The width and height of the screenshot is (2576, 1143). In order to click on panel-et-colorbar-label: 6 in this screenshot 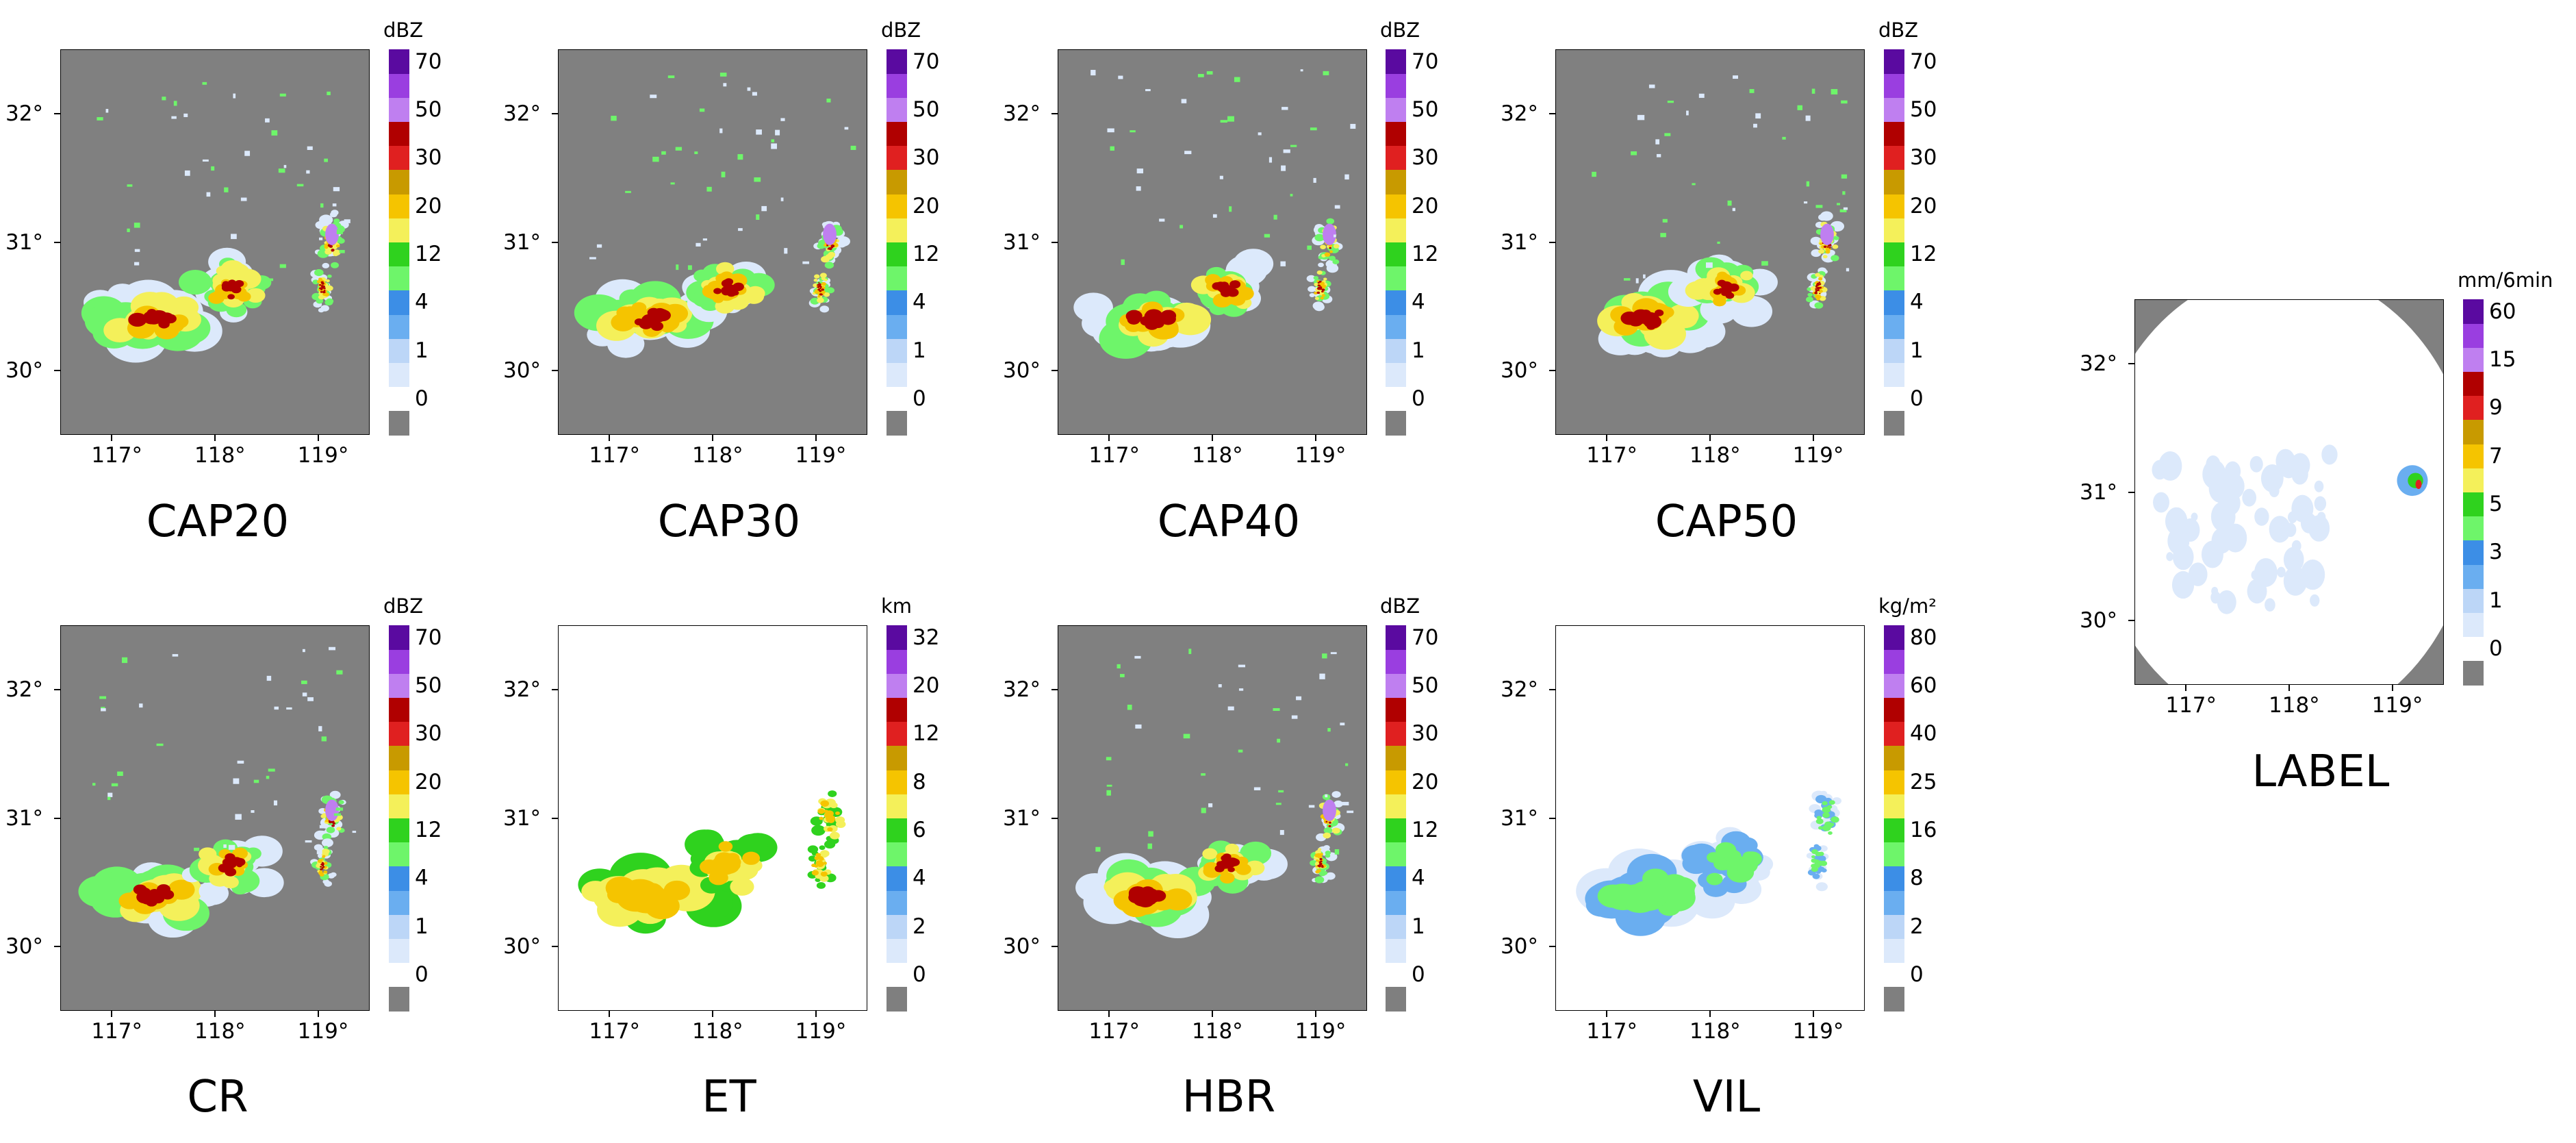, I will do `click(920, 830)`.